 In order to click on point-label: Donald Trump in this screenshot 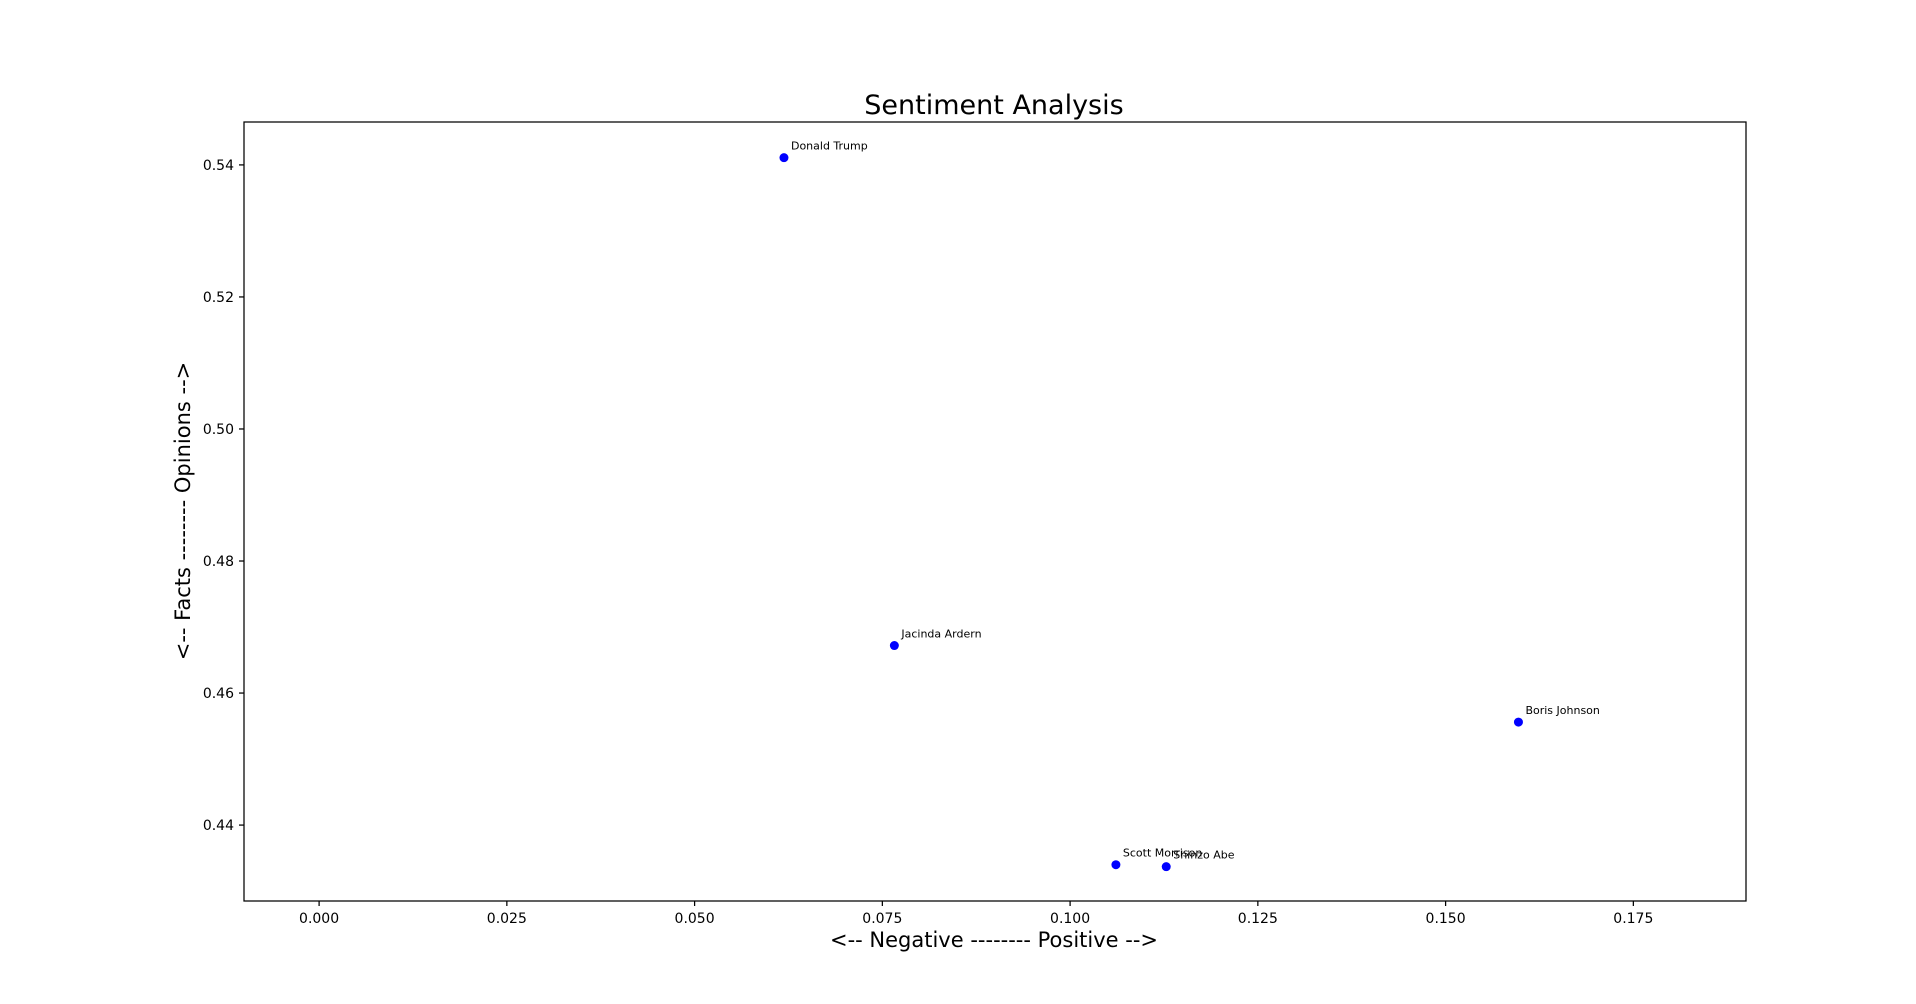, I will do `click(829, 146)`.